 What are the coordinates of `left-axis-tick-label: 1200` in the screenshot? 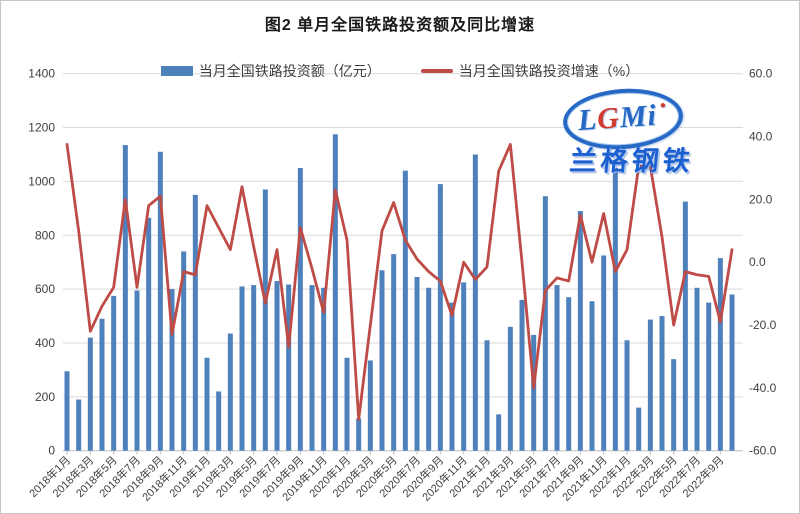 It's located at (41, 128).